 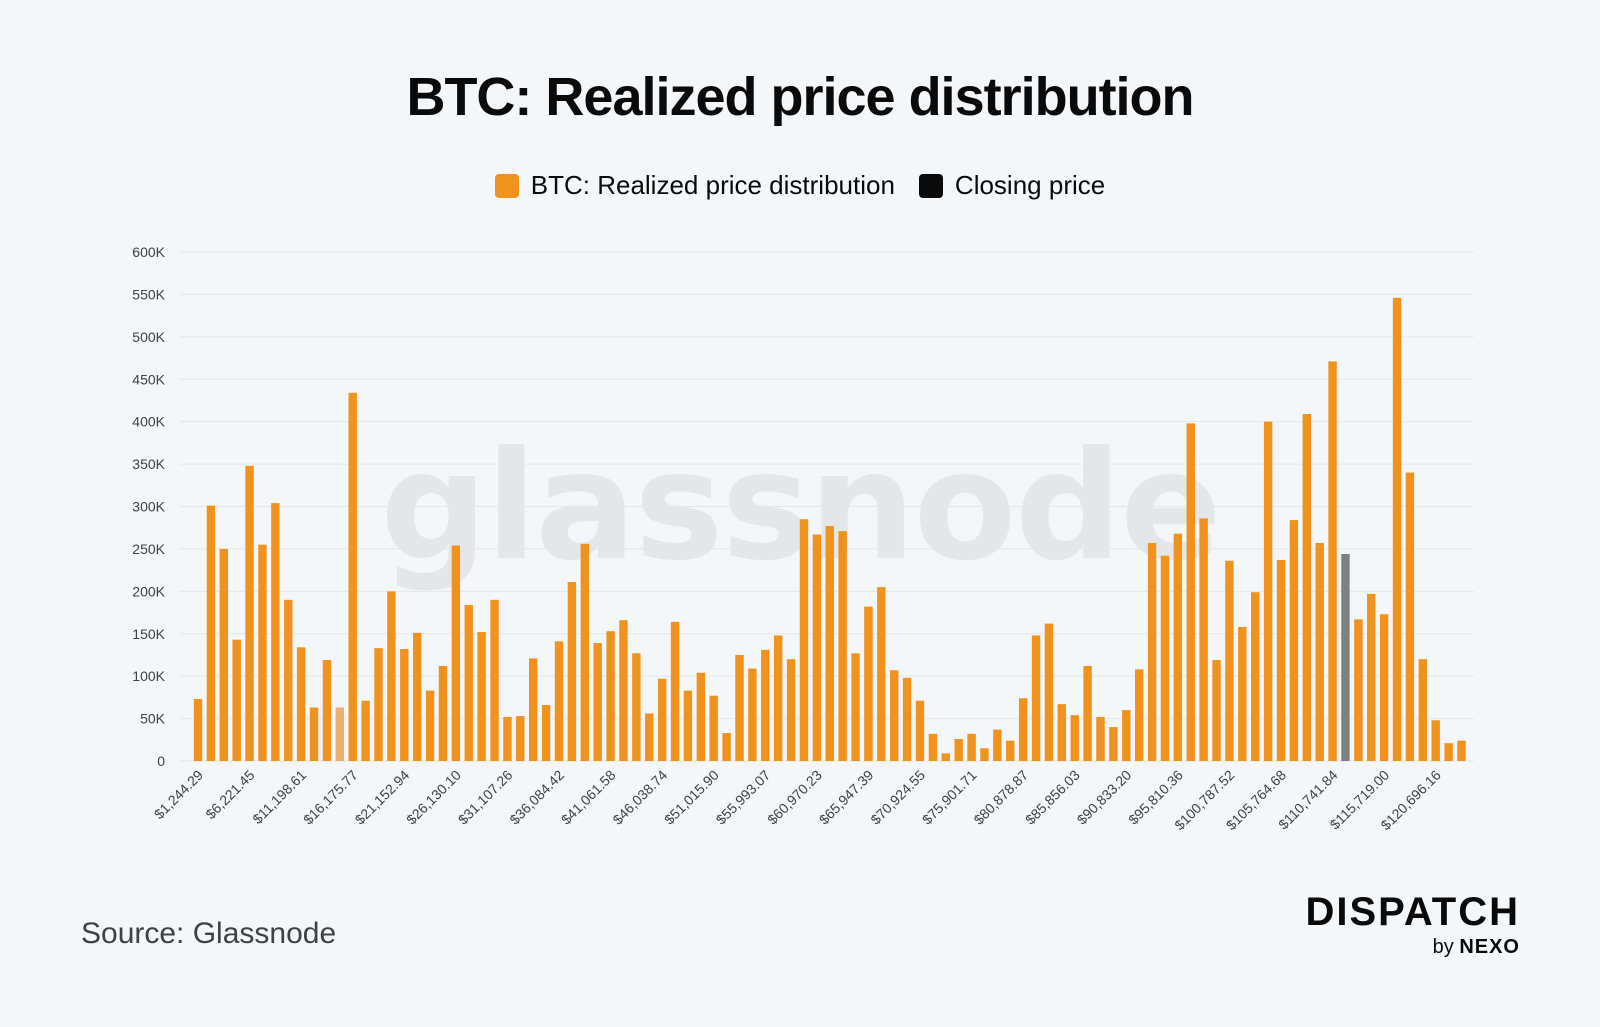 What do you see at coordinates (1345, 657) in the screenshot?
I see `closing-price-bar` at bounding box center [1345, 657].